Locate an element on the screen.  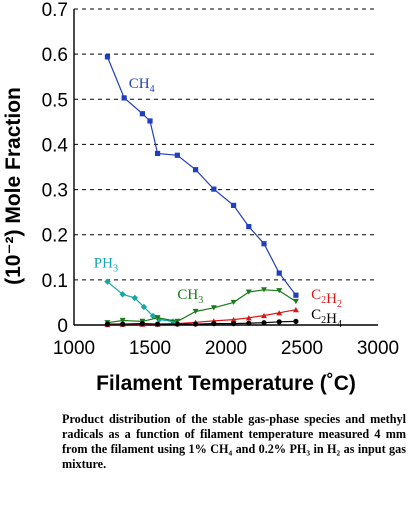
x-tick-labels: 1000 1500 2000 2500 3000 is located at coordinates (226, 348).